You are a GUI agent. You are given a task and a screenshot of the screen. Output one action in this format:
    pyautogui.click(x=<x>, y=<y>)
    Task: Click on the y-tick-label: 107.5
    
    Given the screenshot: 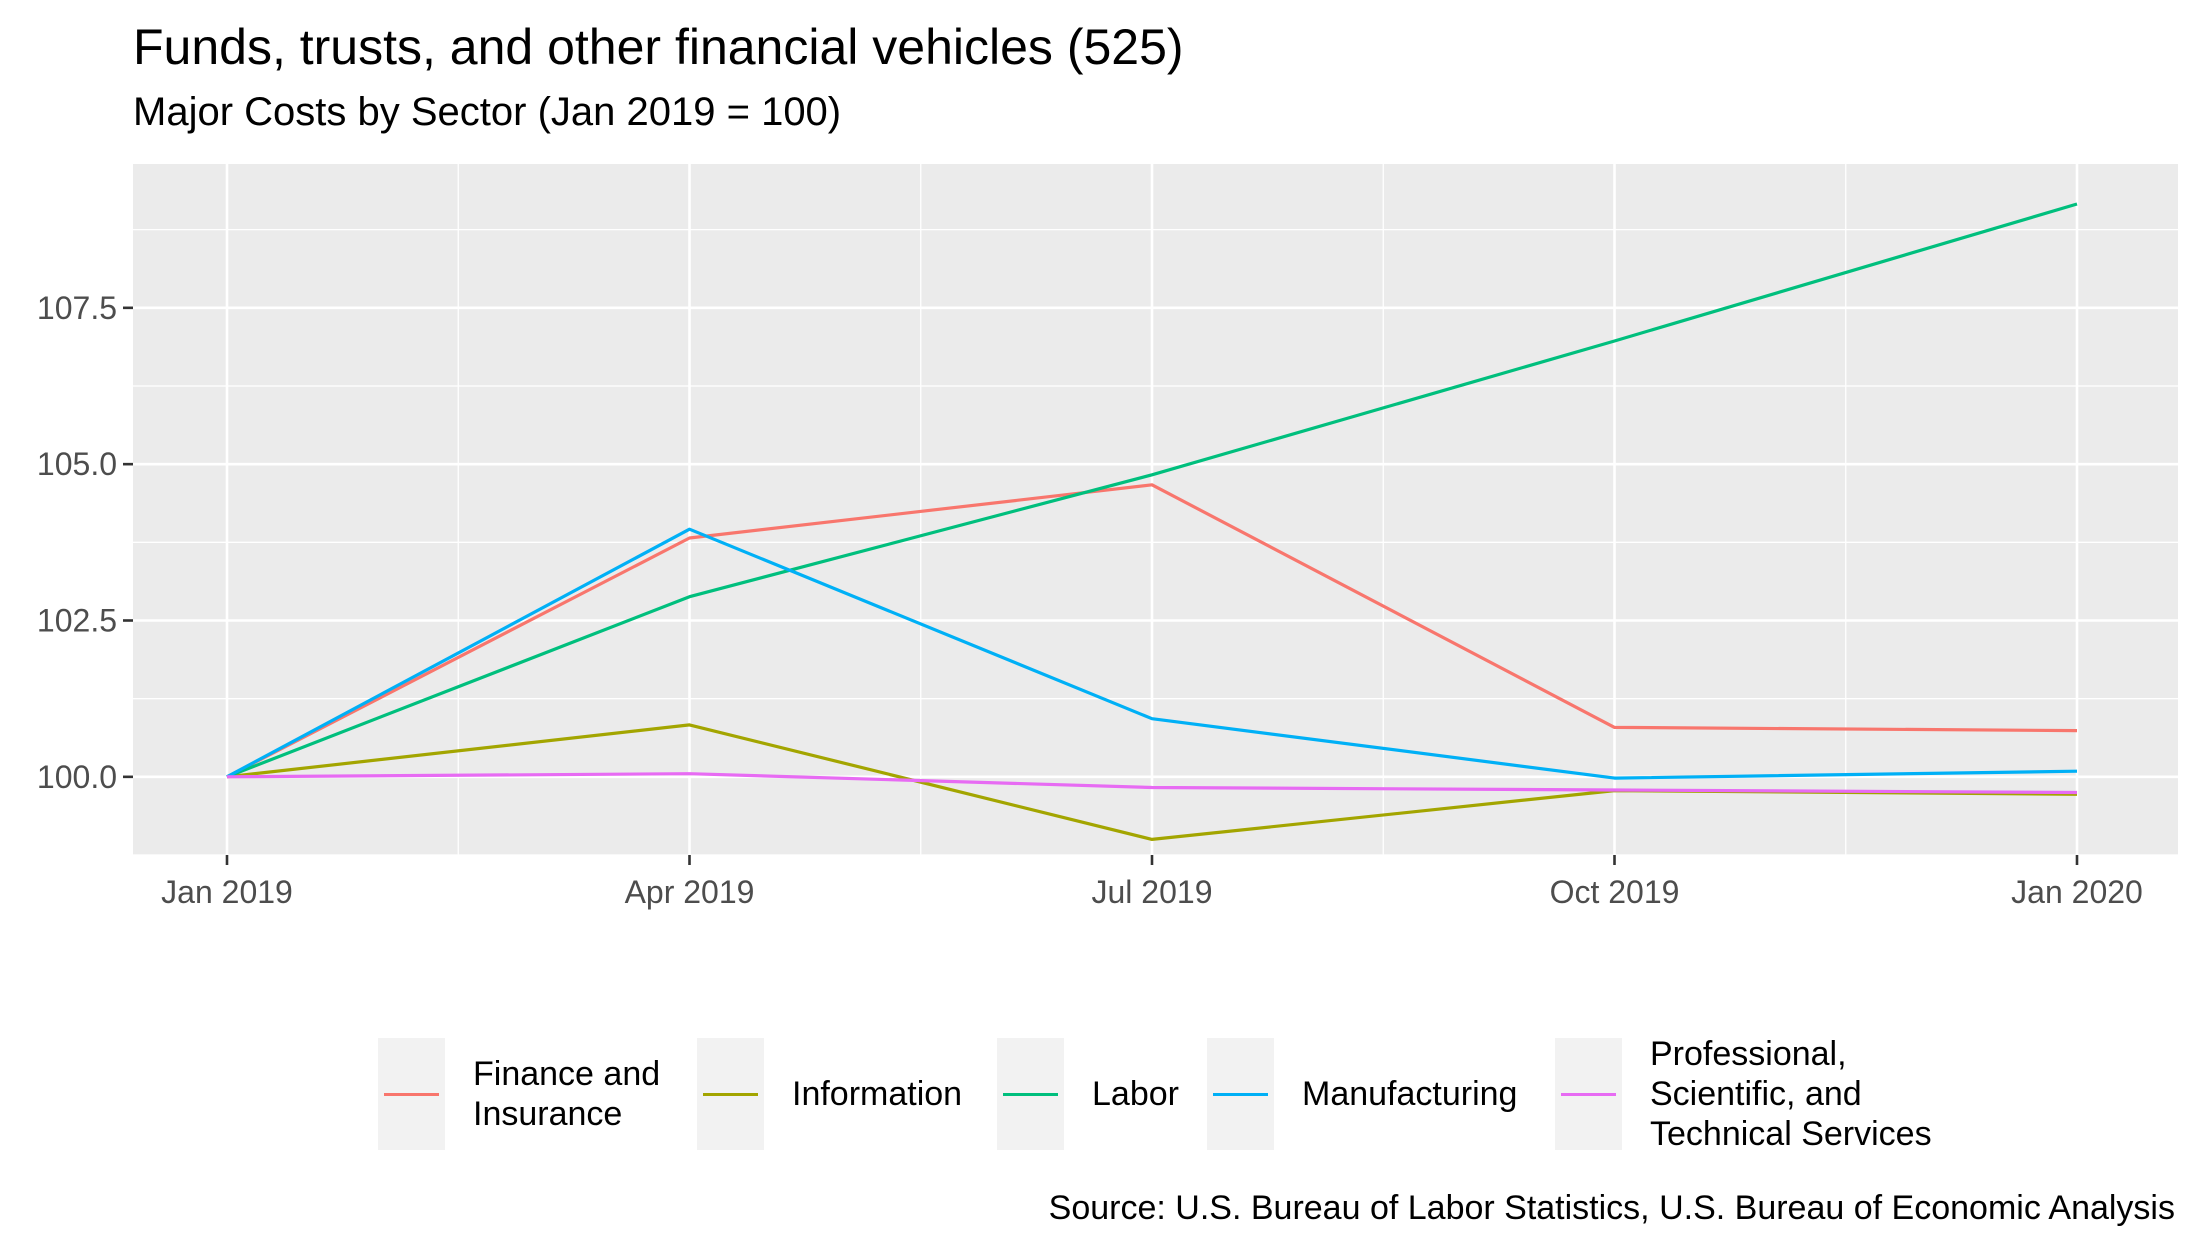 What is the action you would take?
    pyautogui.click(x=77, y=308)
    